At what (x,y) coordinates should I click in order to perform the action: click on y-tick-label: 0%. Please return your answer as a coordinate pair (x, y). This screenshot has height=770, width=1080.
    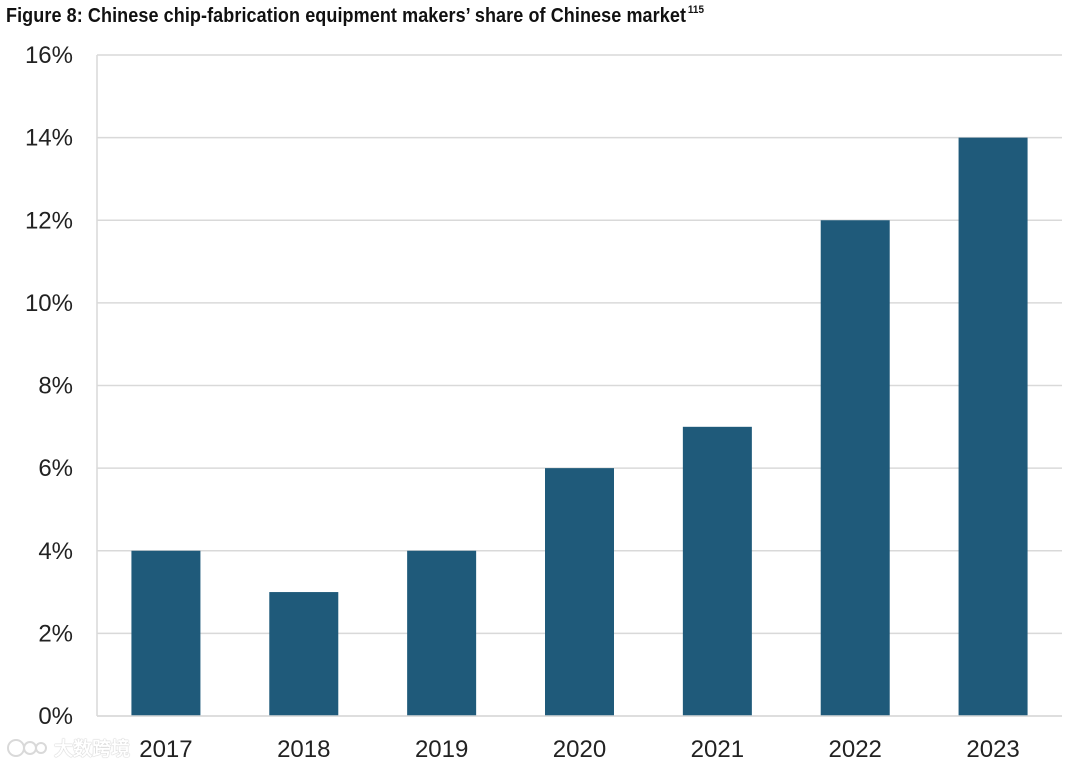
    Looking at the image, I should click on (55, 716).